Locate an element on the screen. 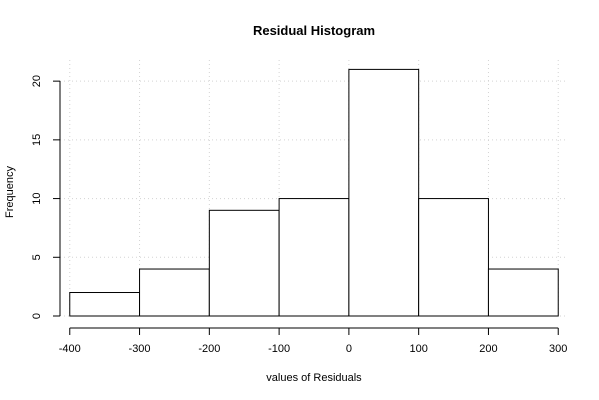  y-tick-label-1: 5 is located at coordinates (37, 257).